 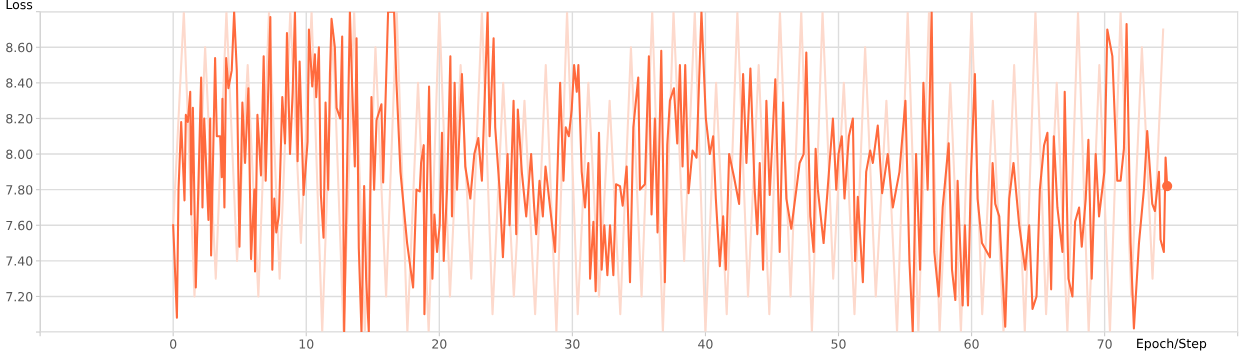 I want to click on y-tick-label: 7.80, so click(x=19, y=190).